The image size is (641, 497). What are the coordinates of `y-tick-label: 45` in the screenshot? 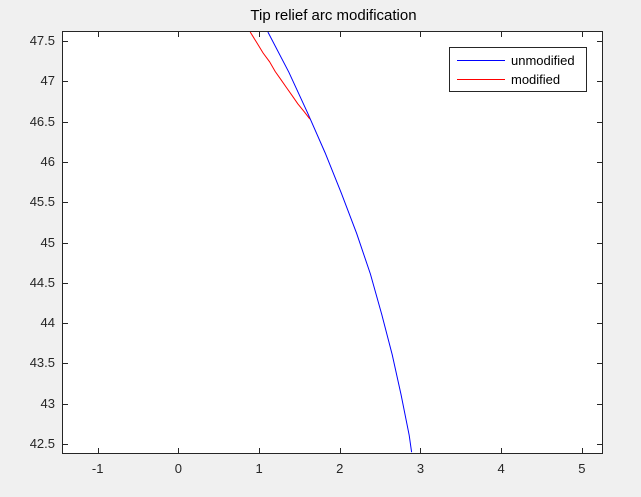 It's located at (47, 242).